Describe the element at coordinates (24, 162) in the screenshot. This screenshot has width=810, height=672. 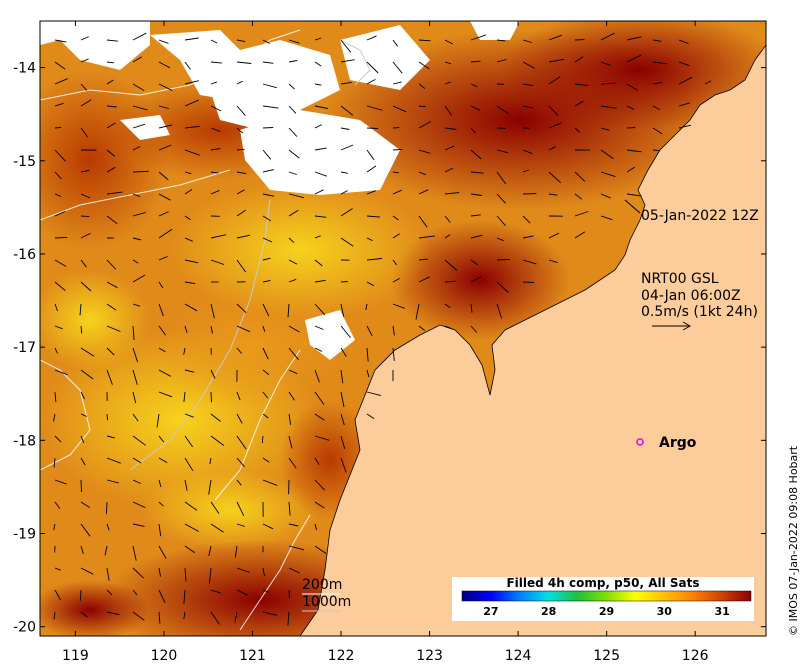
I see `lat-tick-label: -15` at that location.